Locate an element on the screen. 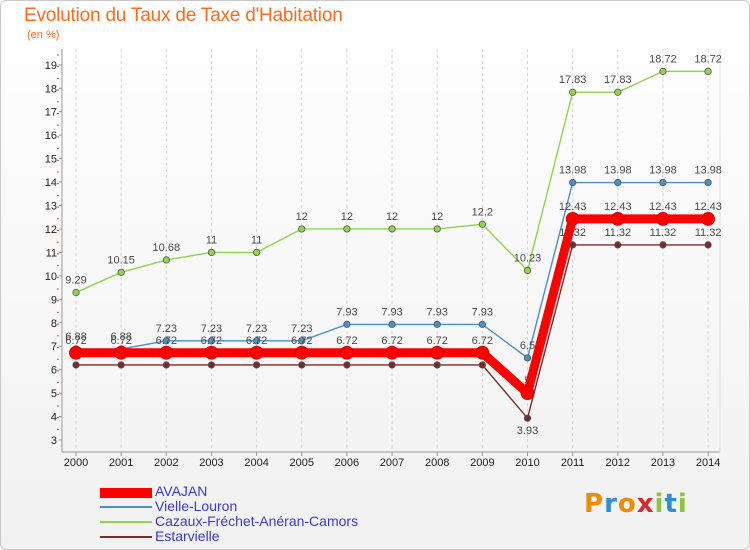  y-tick-label: 8 is located at coordinates (54, 324).